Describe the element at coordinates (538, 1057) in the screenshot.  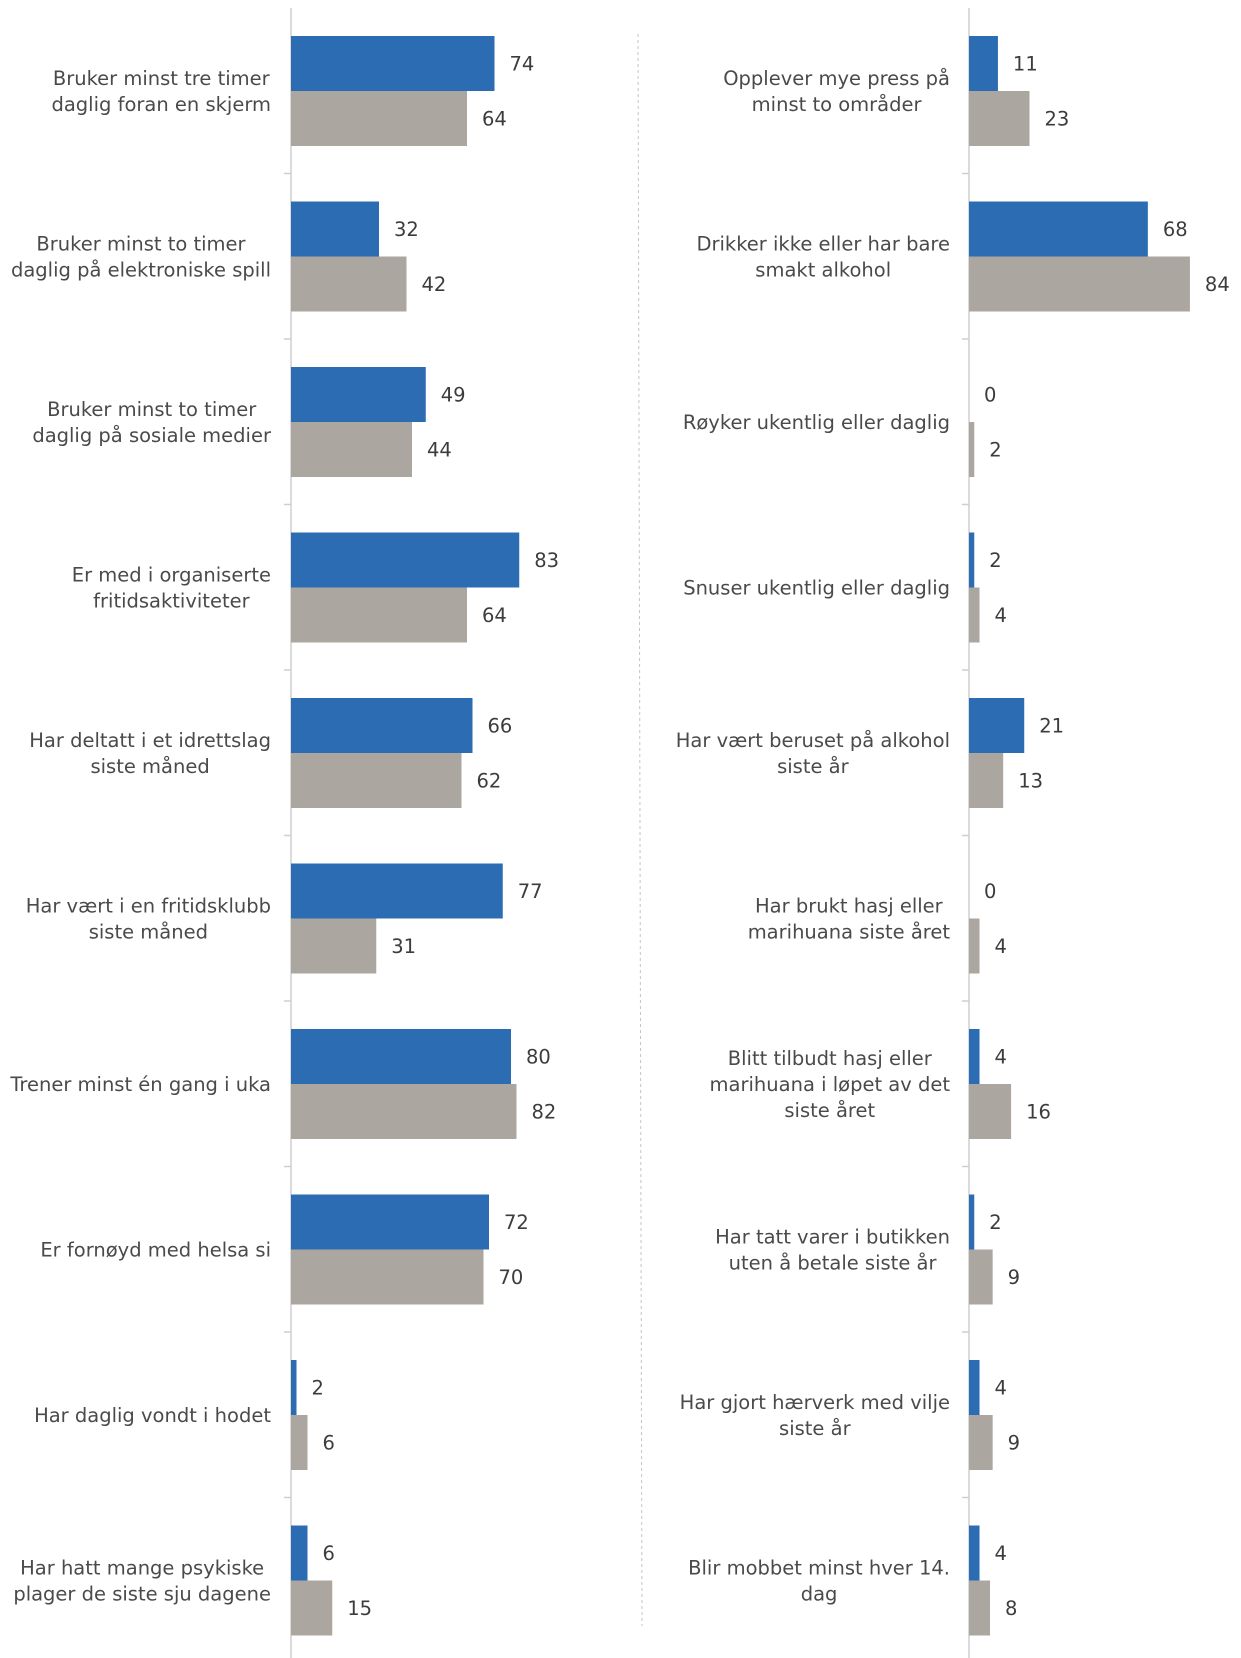
I see `value-label: 80` at that location.